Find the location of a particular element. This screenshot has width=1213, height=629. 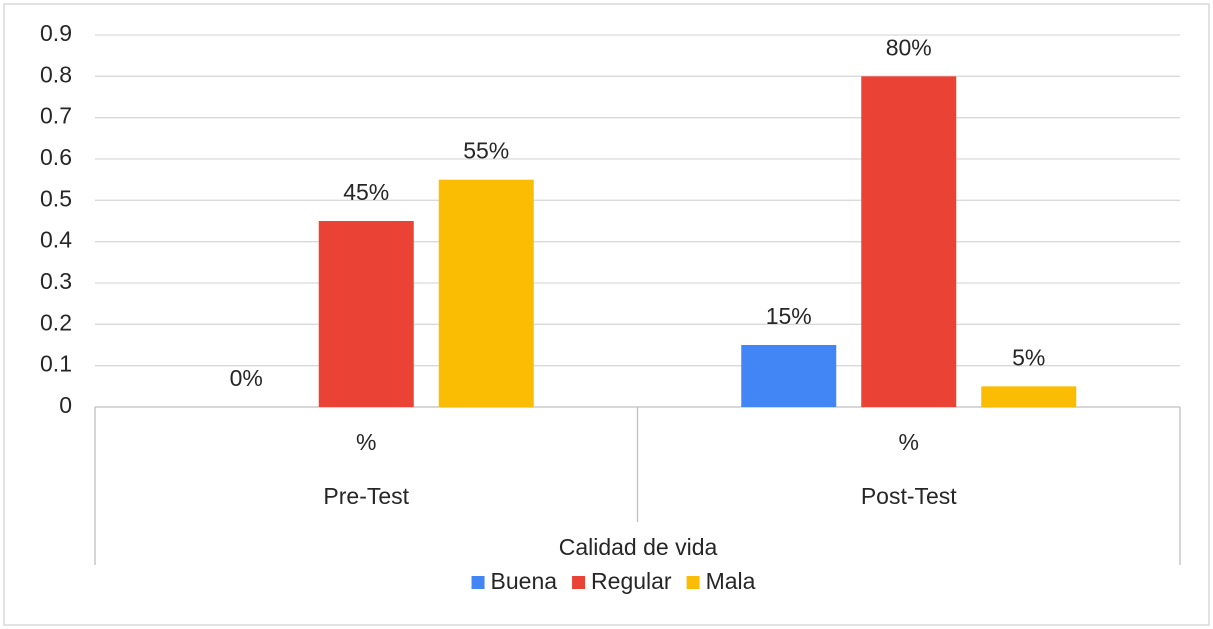

category-group-label: Post-Test is located at coordinates (909, 496).